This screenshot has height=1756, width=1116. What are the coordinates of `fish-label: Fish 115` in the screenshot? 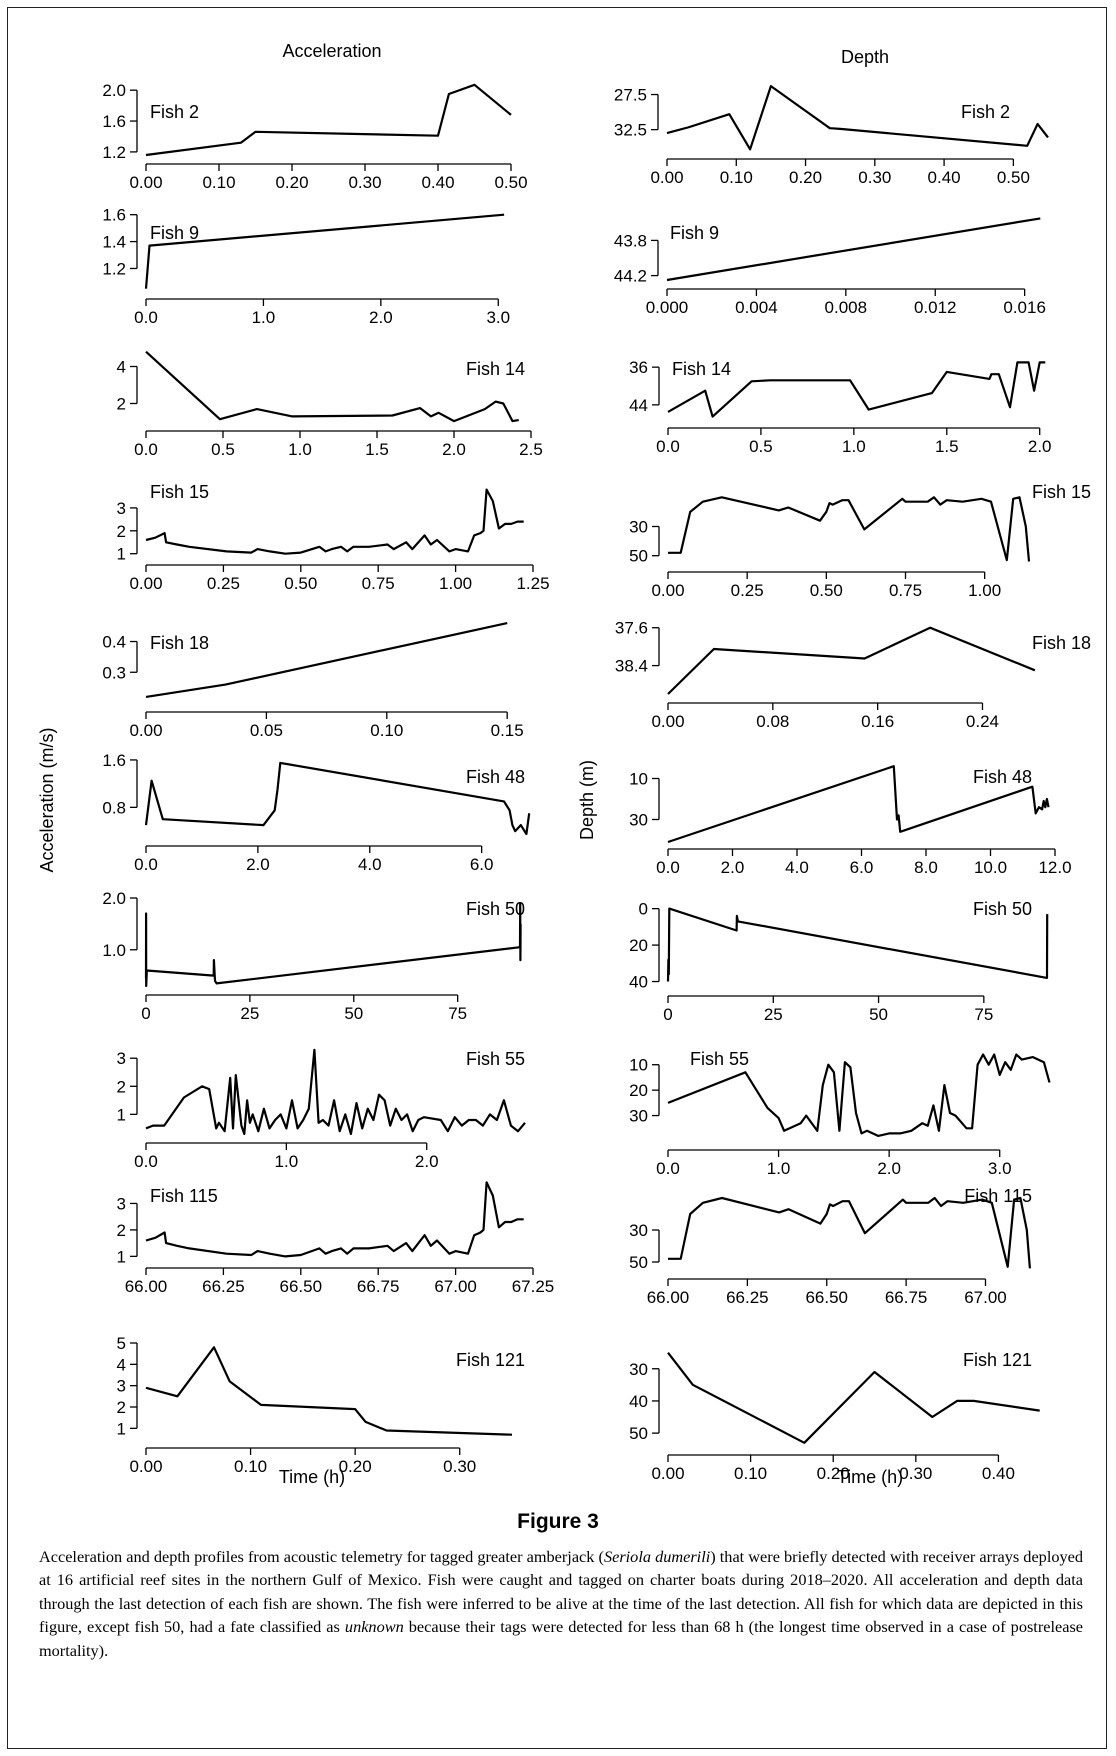 It's located at (184, 1196).